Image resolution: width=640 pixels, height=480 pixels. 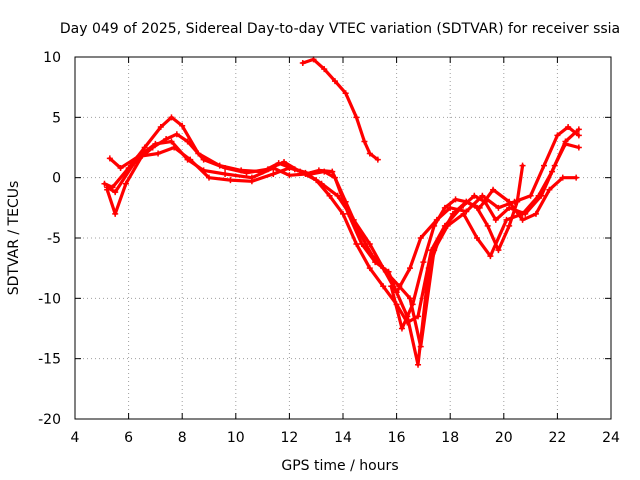 I want to click on x-tick-label: 18, so click(x=450, y=438).